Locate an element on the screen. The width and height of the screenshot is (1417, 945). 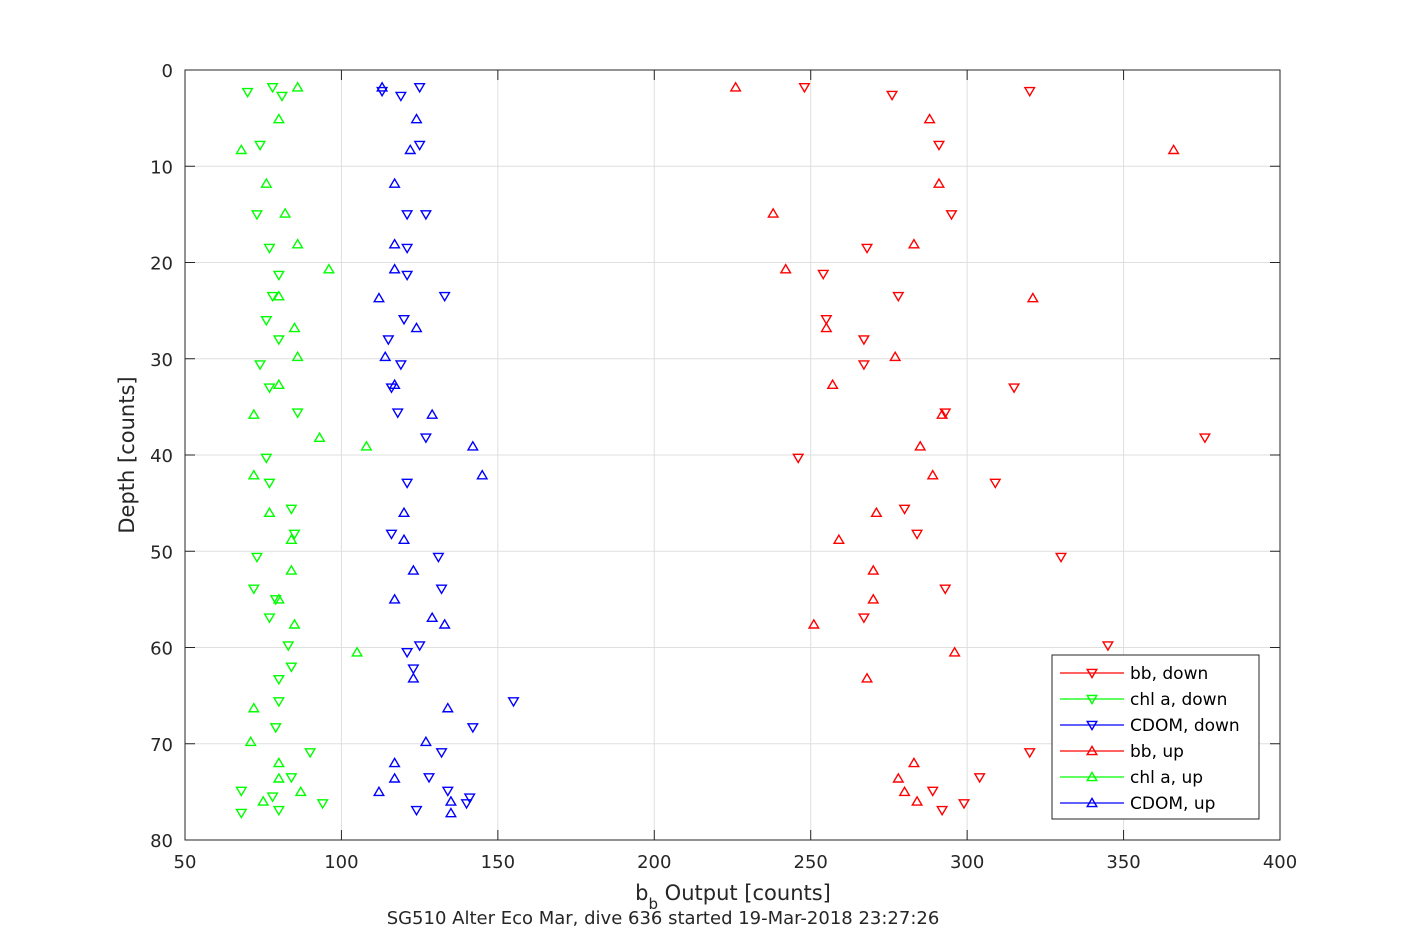
x-axis-label: bb Output [counts] is located at coordinates (733, 897).